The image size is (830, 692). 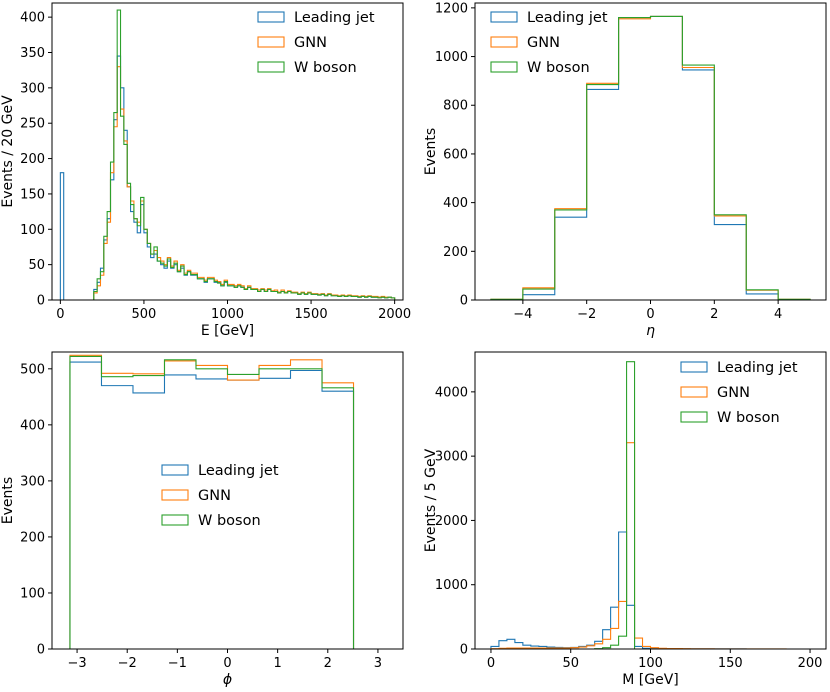 What do you see at coordinates (730, 663) in the screenshot?
I see `x-tick-label: 150` at bounding box center [730, 663].